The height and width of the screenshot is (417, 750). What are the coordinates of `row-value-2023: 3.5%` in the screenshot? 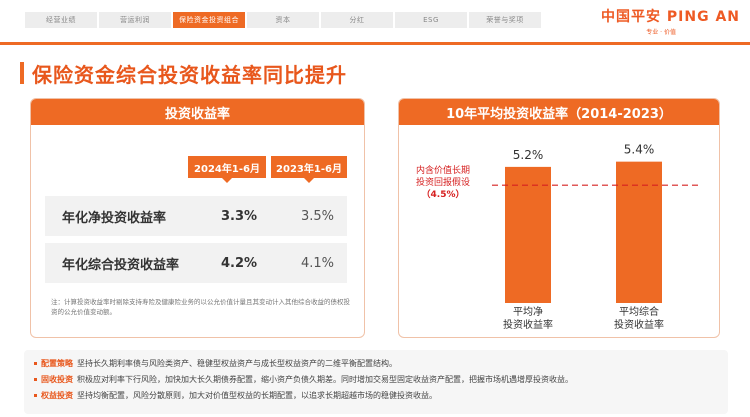 It's located at (318, 216).